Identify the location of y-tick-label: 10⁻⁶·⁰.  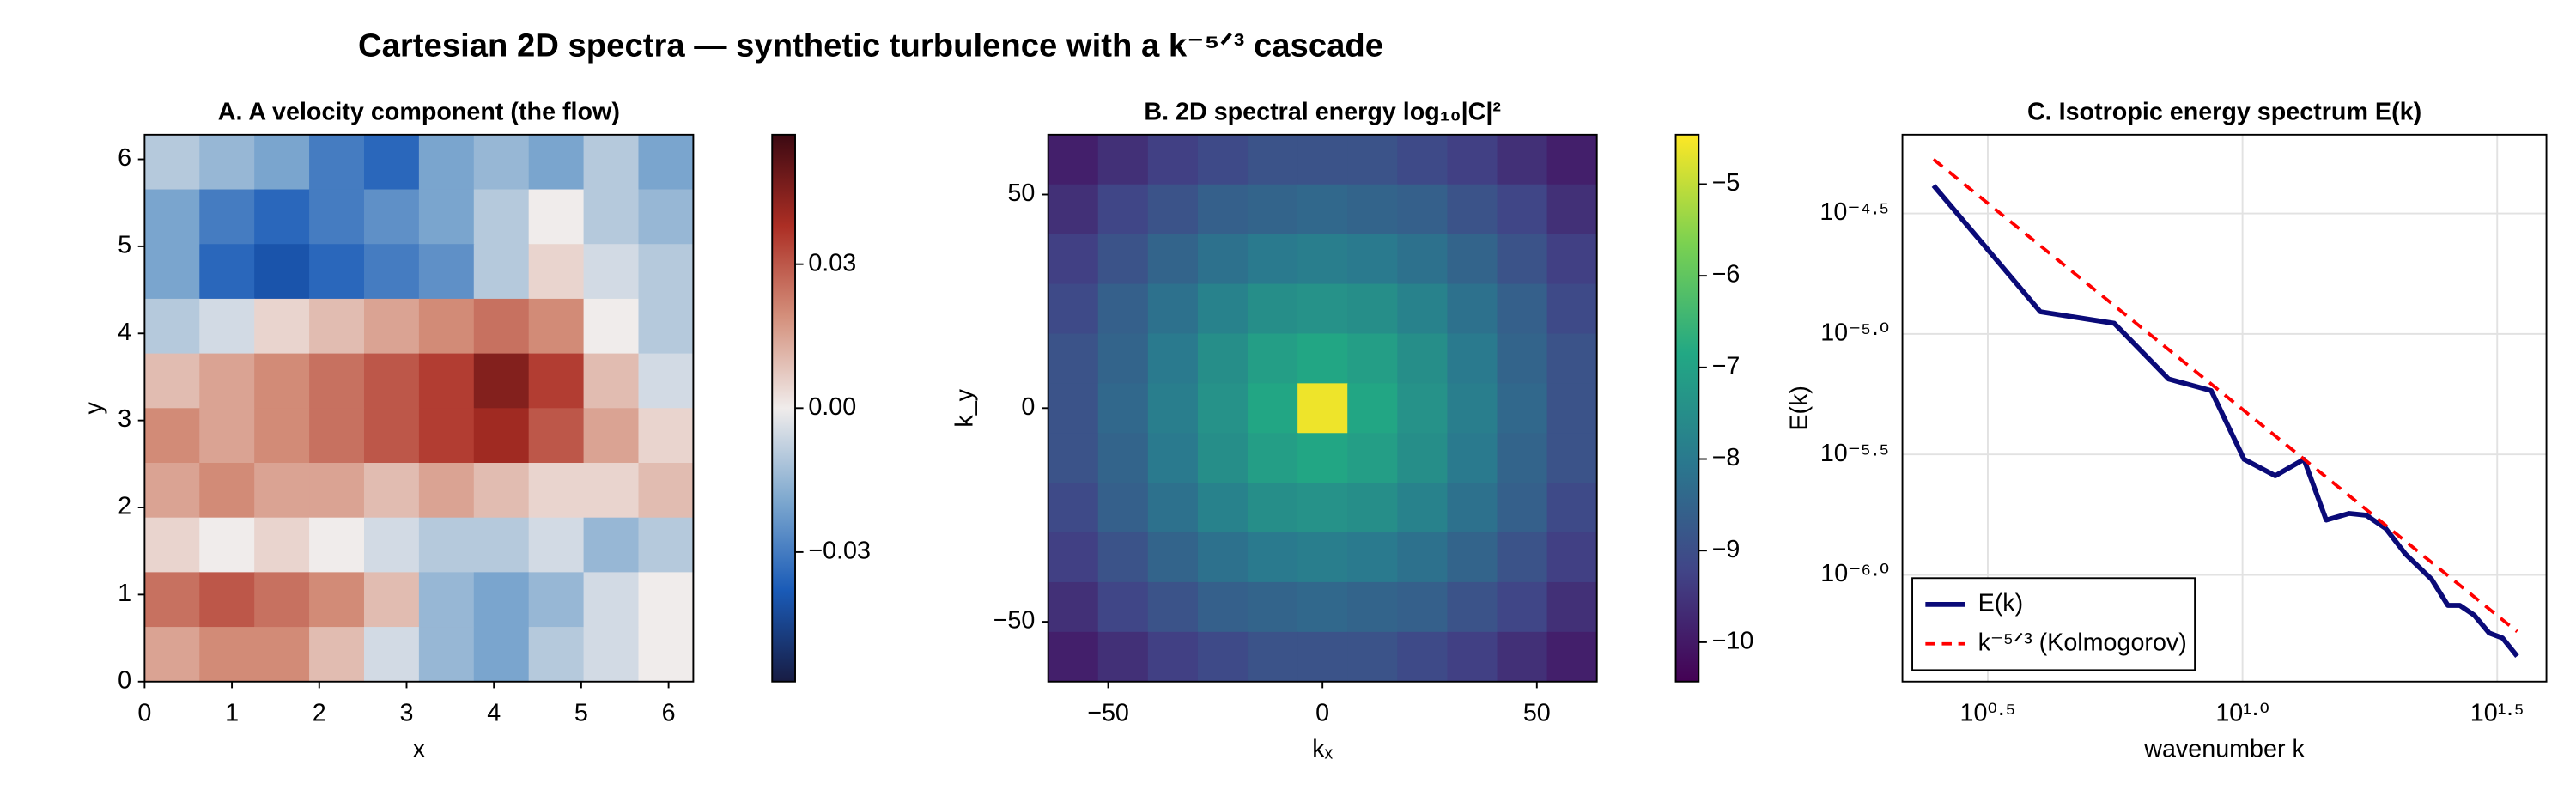
(1855, 573).